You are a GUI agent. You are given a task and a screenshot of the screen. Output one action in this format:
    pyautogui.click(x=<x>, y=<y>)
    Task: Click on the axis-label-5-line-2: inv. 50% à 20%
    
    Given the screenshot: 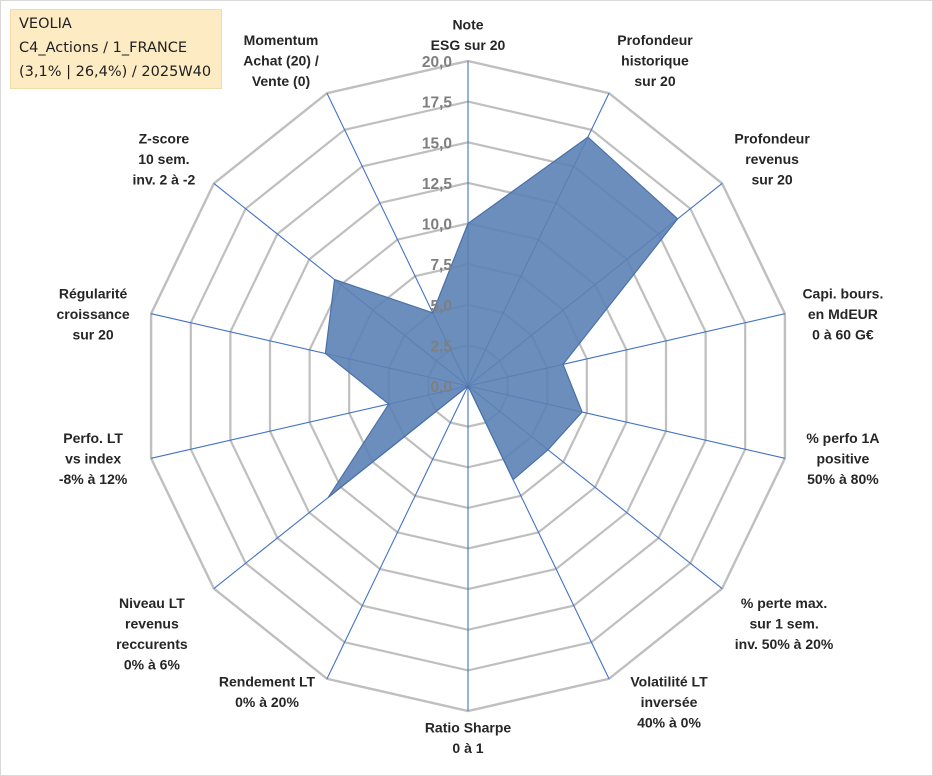 What is the action you would take?
    pyautogui.click(x=784, y=644)
    